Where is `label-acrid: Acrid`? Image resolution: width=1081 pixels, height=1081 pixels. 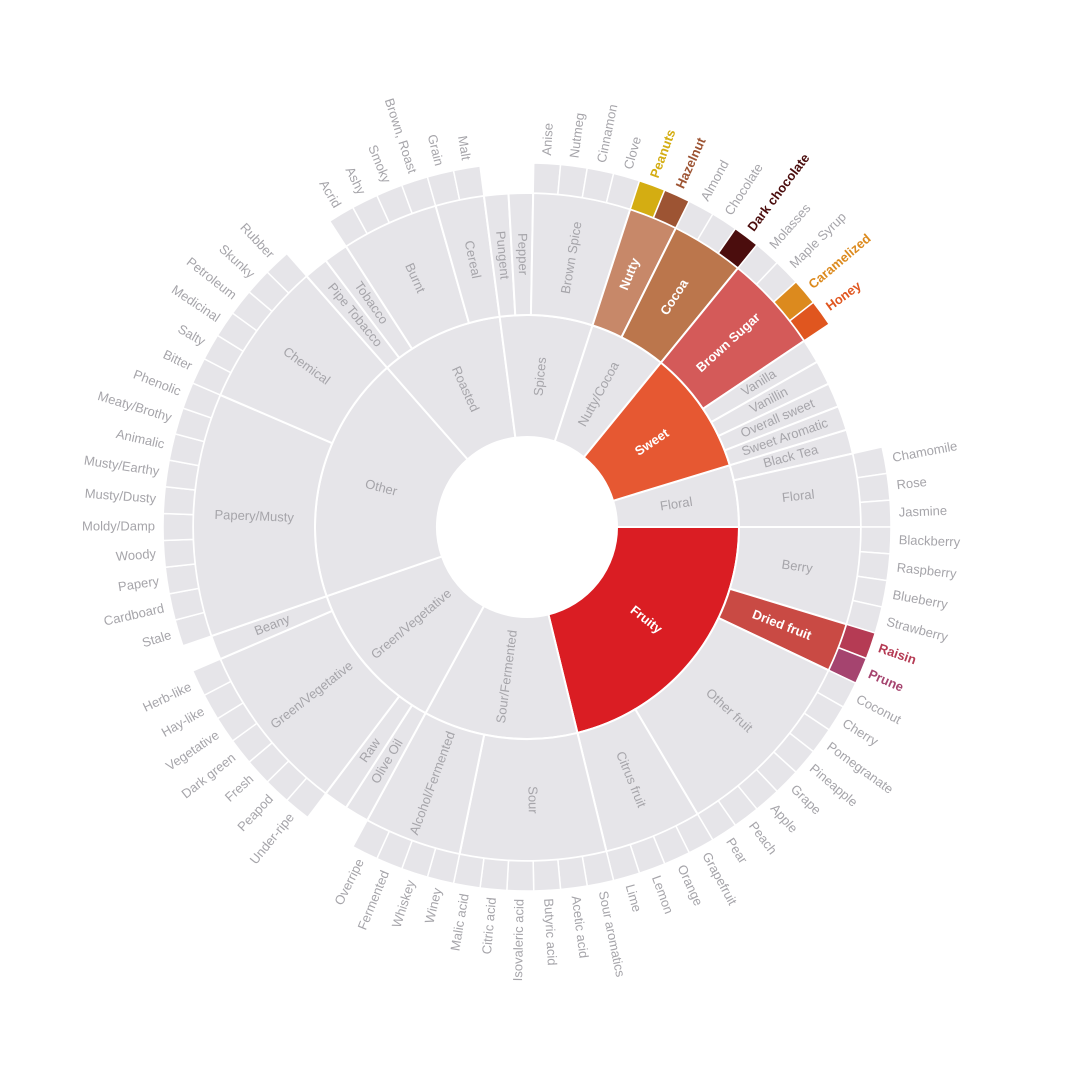 label-acrid: Acrid is located at coordinates (330, 193).